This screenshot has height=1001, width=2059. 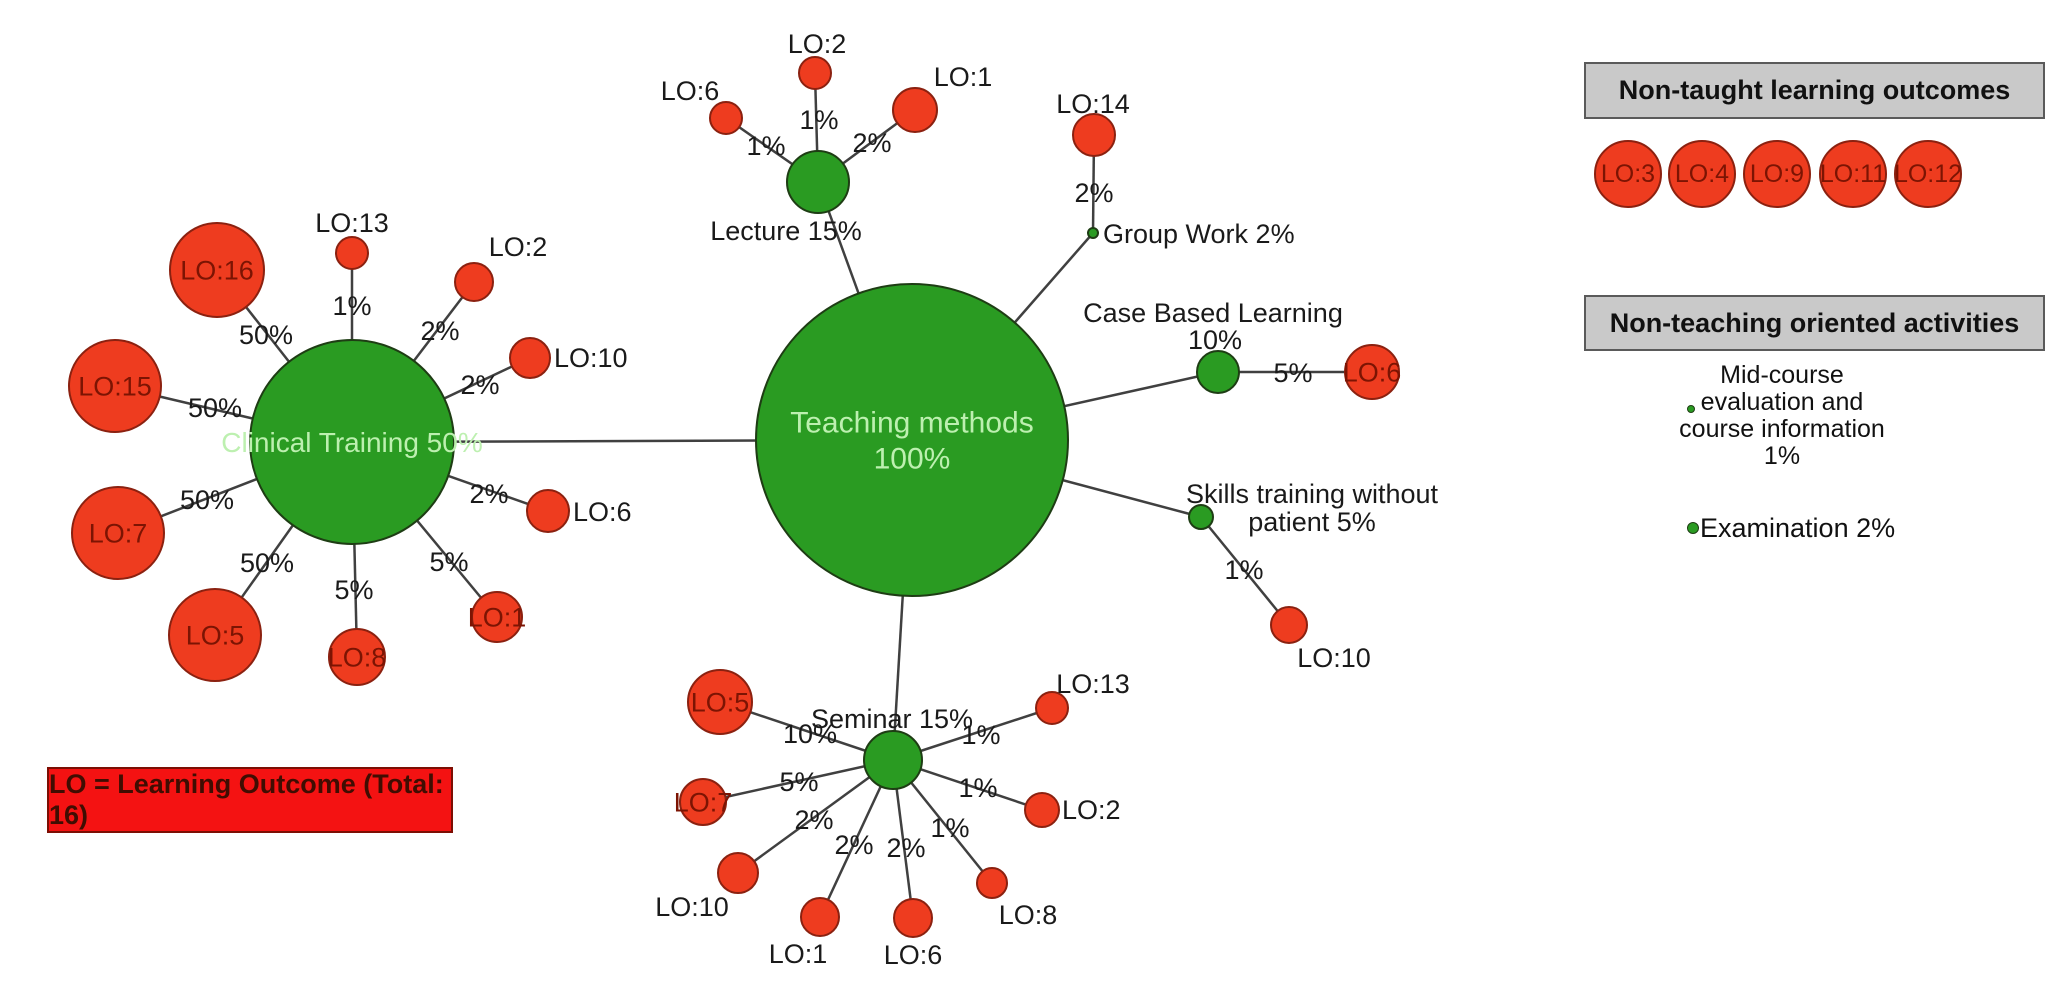 I want to click on node-ct-lo15, so click(x=115, y=386).